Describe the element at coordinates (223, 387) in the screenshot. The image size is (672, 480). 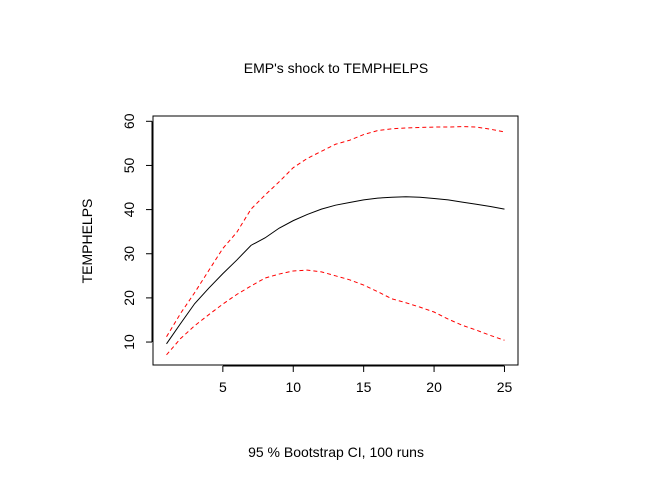
I see `x-tick-label: 5` at that location.